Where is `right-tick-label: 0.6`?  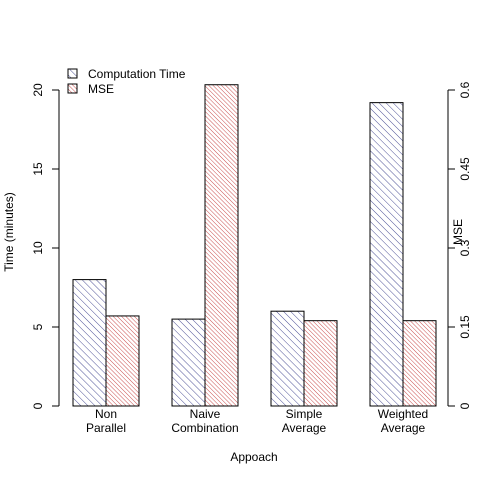
right-tick-label: 0.6 is located at coordinates (465, 89).